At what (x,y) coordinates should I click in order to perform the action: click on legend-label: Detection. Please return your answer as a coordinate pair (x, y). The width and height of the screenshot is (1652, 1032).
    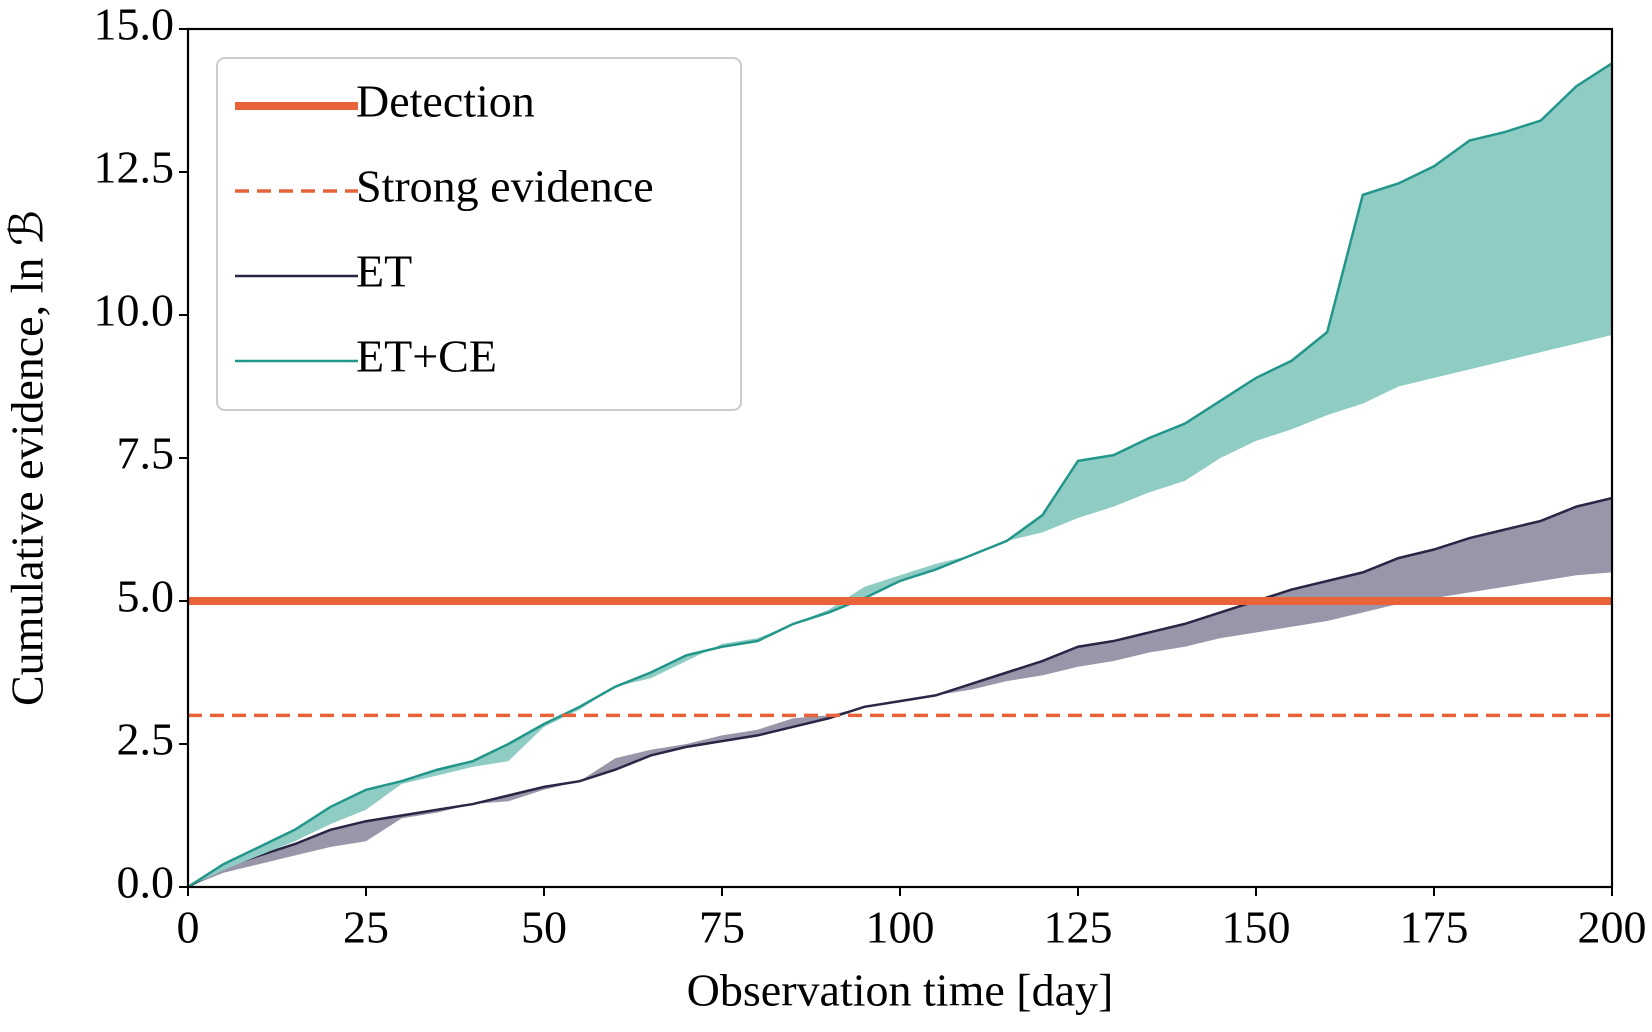
    Looking at the image, I should click on (445, 101).